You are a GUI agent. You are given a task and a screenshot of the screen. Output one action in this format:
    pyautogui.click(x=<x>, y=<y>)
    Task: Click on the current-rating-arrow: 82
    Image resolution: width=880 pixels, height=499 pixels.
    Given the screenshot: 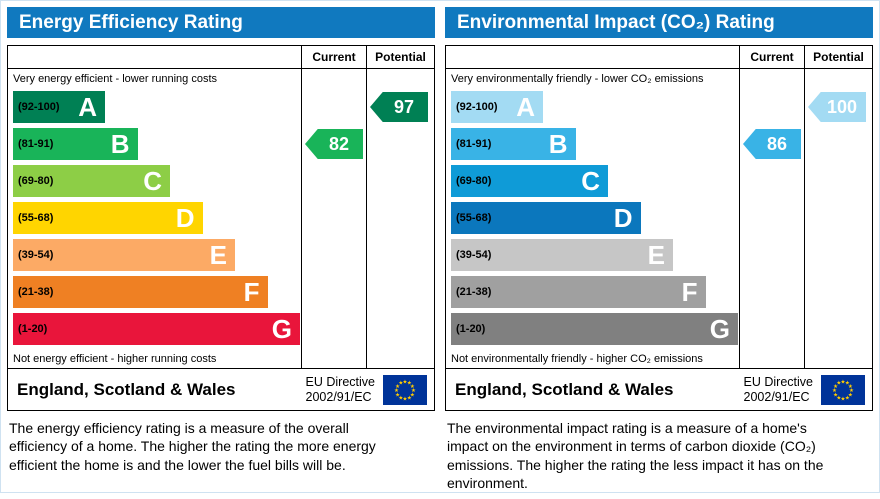 What is the action you would take?
    pyautogui.click(x=334, y=144)
    